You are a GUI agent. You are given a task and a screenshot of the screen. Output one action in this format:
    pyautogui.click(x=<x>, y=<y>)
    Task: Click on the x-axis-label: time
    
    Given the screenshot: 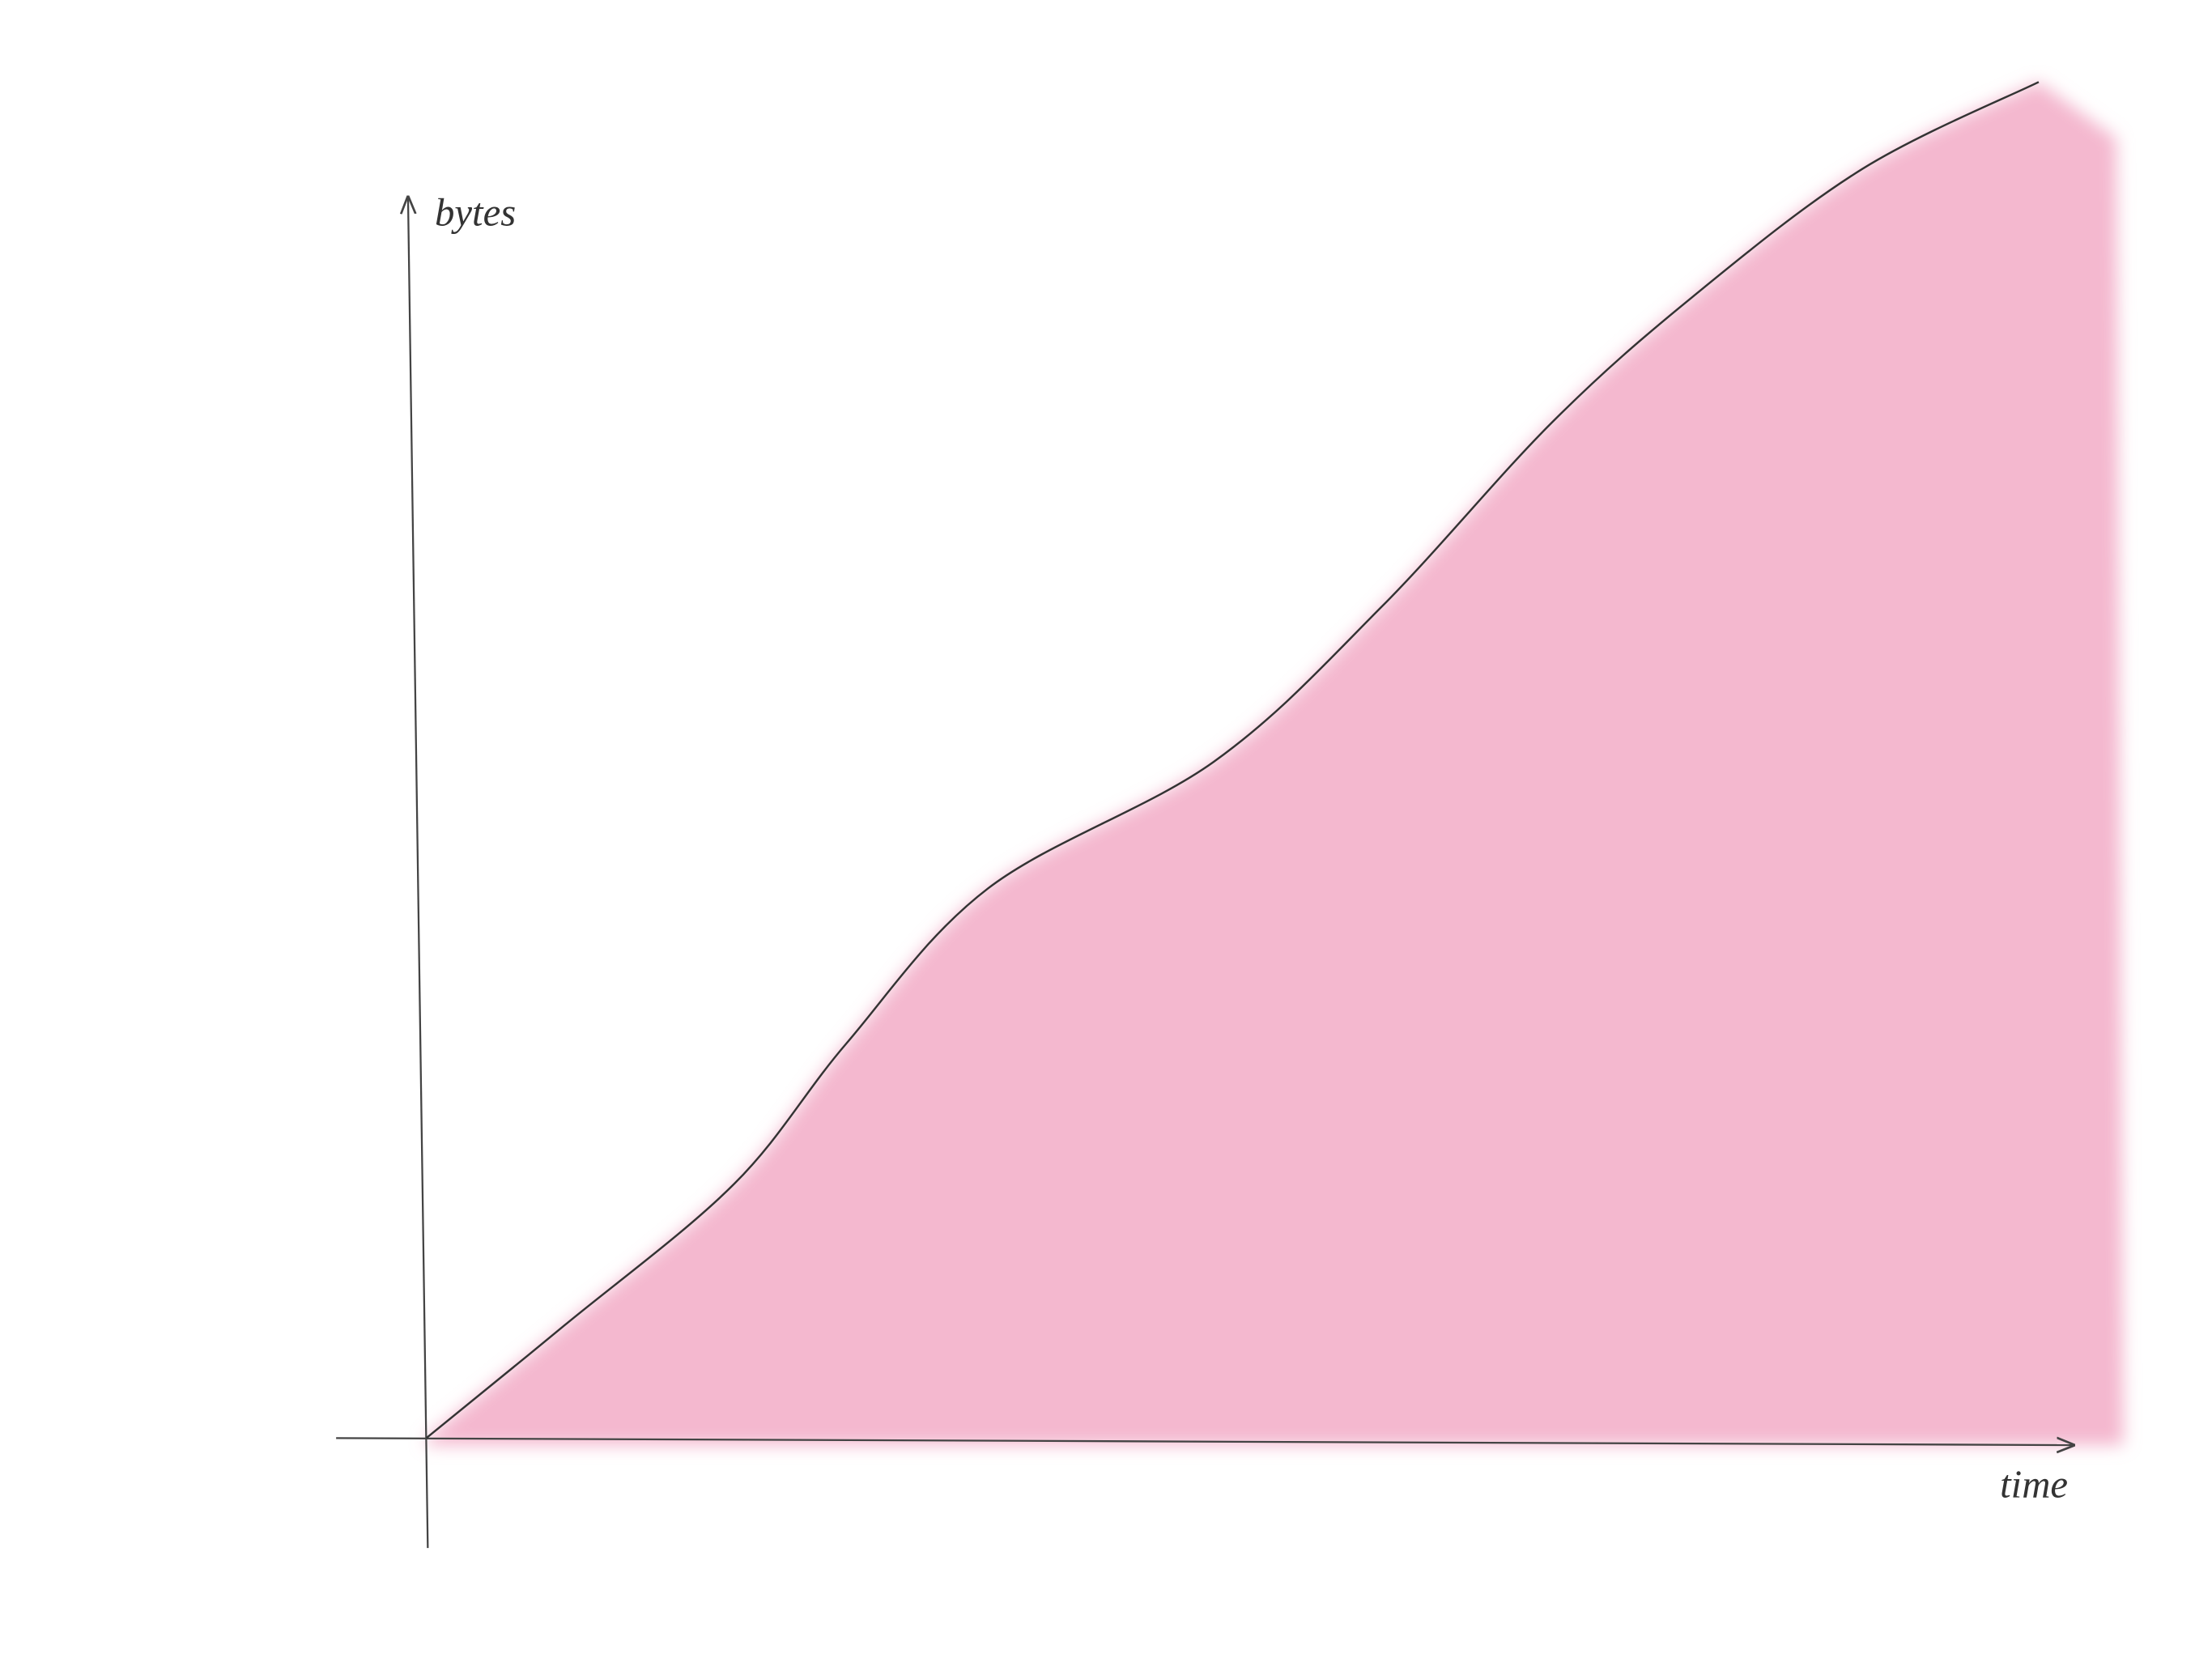 What is the action you would take?
    pyautogui.click(x=2034, y=1484)
    